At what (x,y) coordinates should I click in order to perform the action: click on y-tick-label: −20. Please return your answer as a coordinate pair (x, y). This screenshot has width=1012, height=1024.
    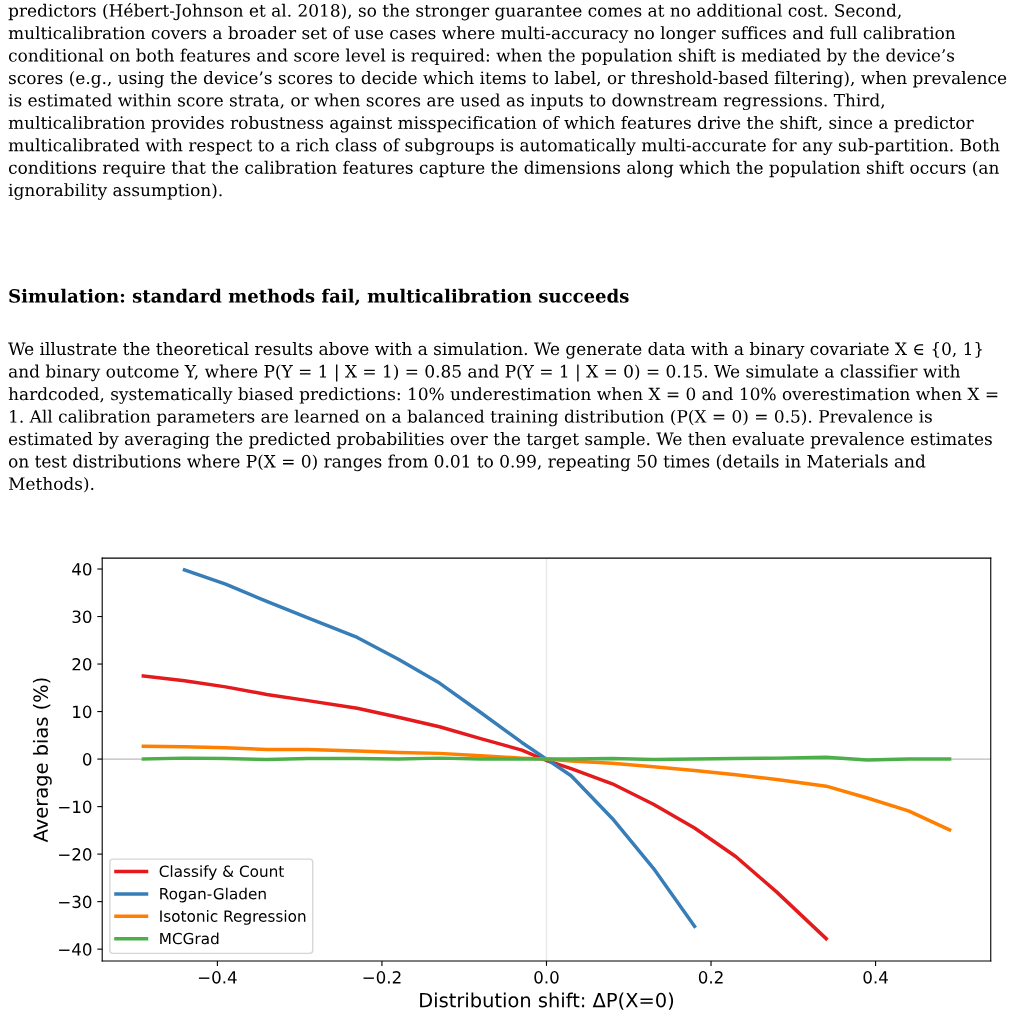
    Looking at the image, I should click on (75, 854).